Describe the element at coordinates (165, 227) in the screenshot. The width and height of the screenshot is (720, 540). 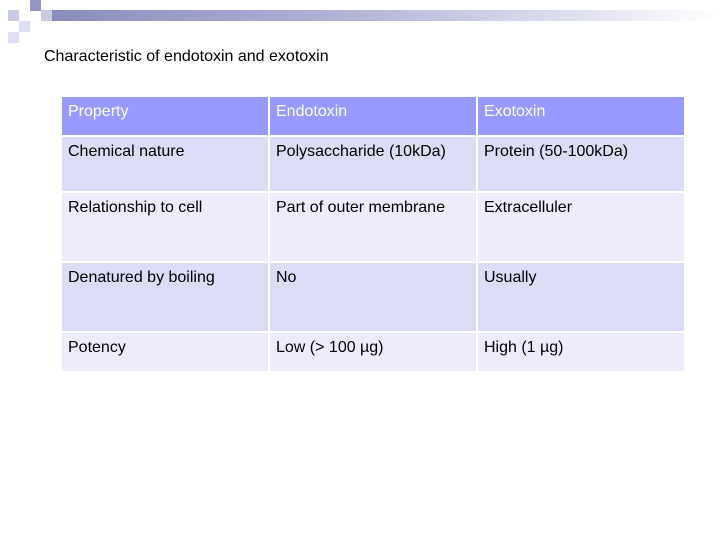
I see `cell-property: Relationship to cell` at that location.